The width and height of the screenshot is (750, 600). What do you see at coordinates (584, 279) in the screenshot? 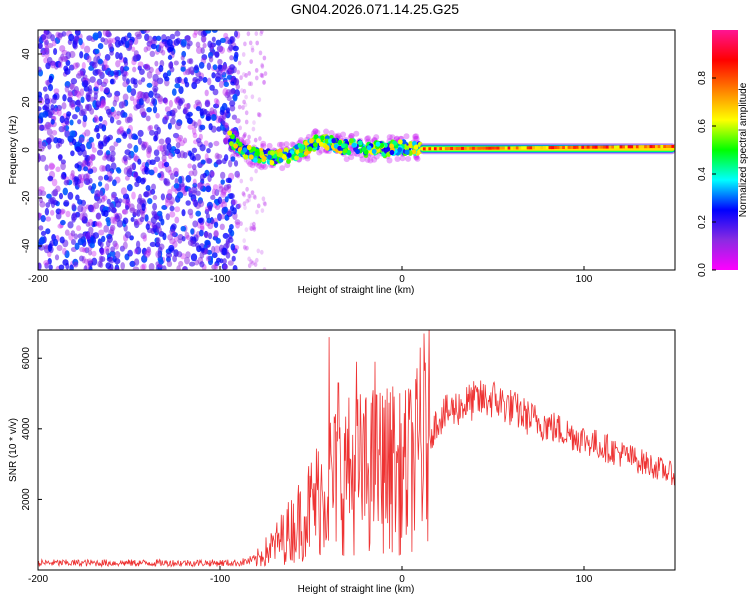
I see `spectrogram-x-tick-label: 100` at bounding box center [584, 279].